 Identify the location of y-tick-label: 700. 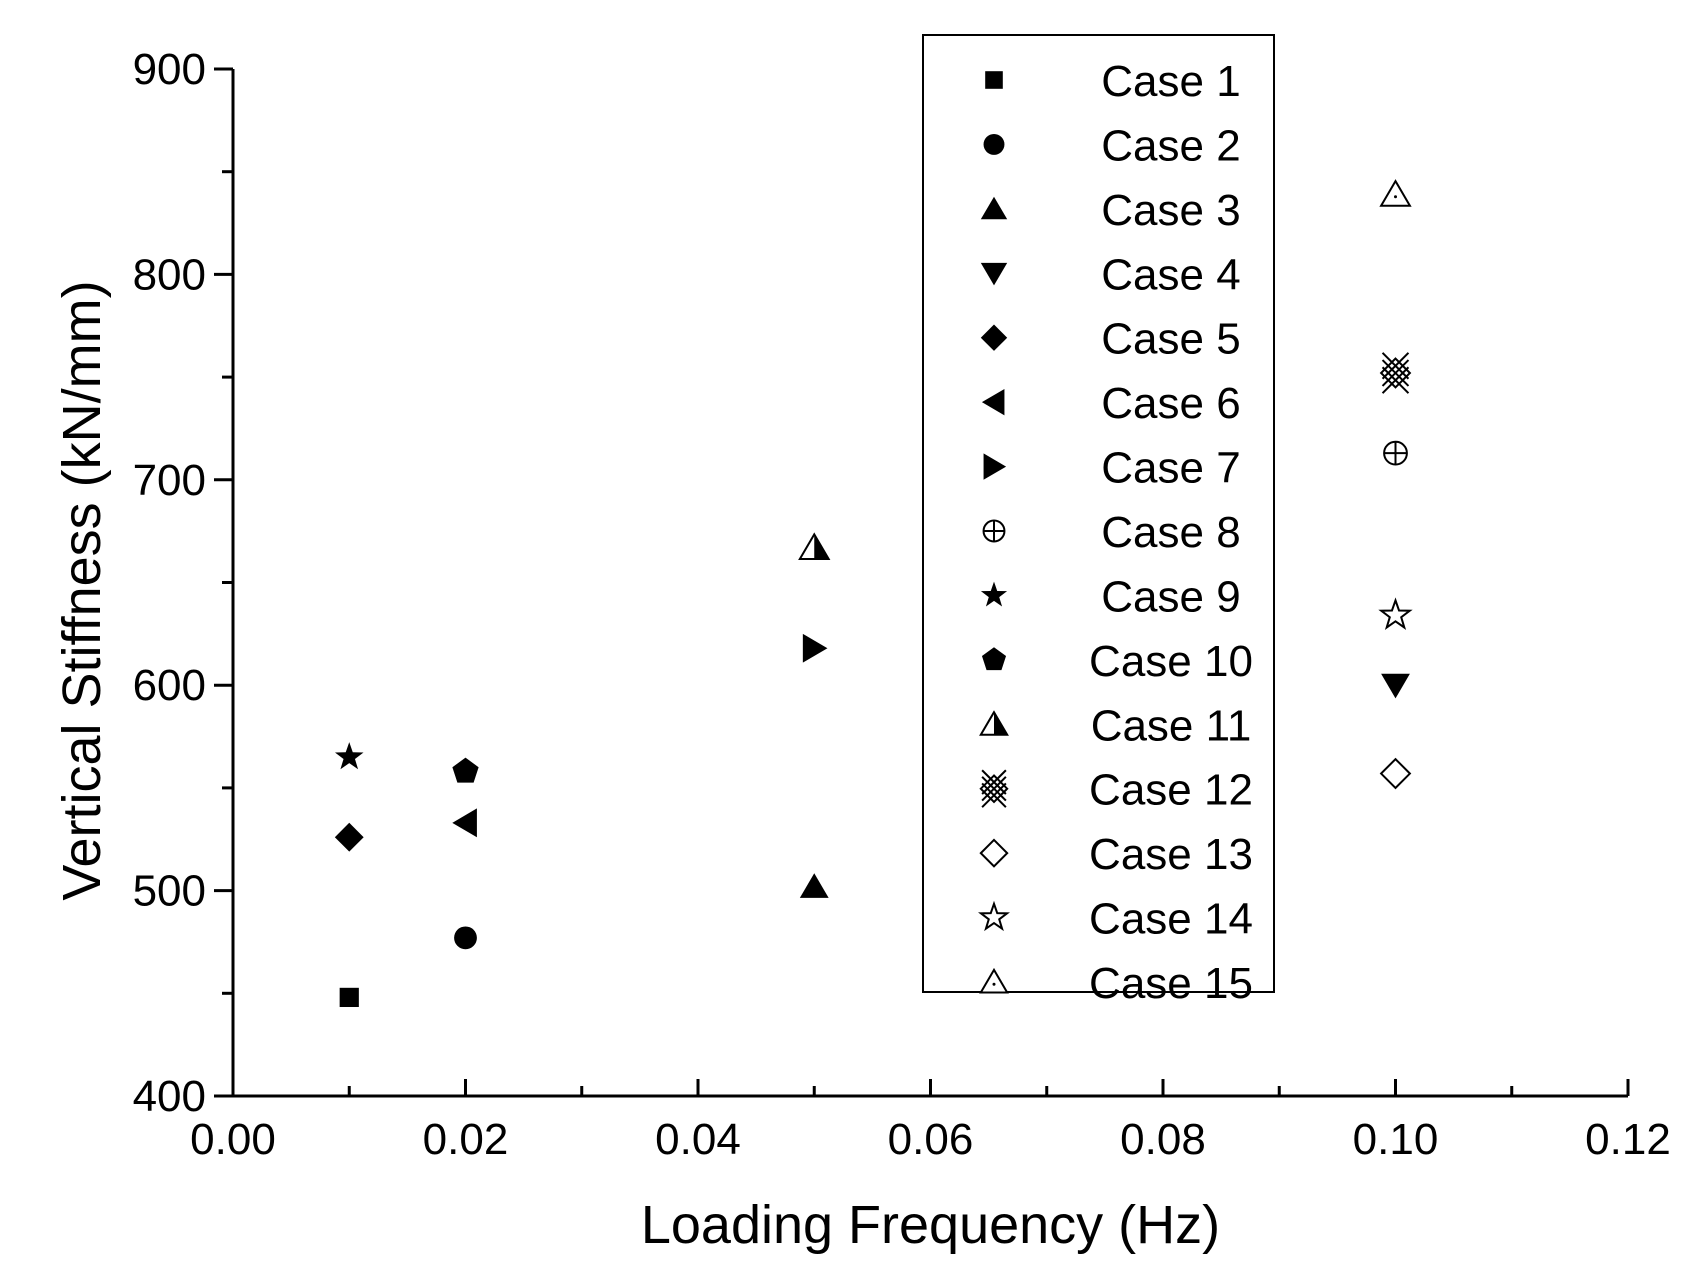
(169, 480).